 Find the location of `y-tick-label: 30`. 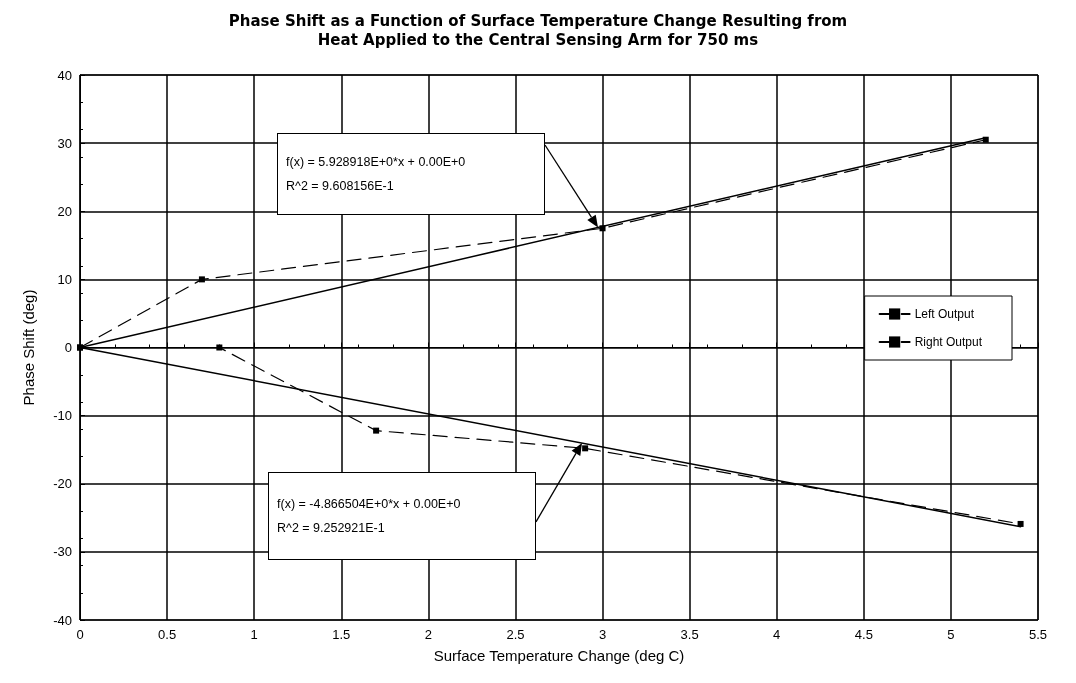

y-tick-label: 30 is located at coordinates (64, 143).